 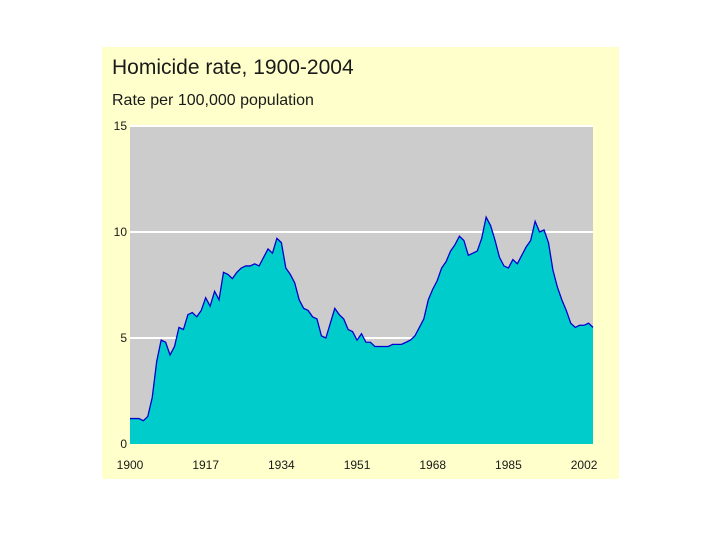 What do you see at coordinates (130, 465) in the screenshot?
I see `x-tick-label-1900: 1900` at bounding box center [130, 465].